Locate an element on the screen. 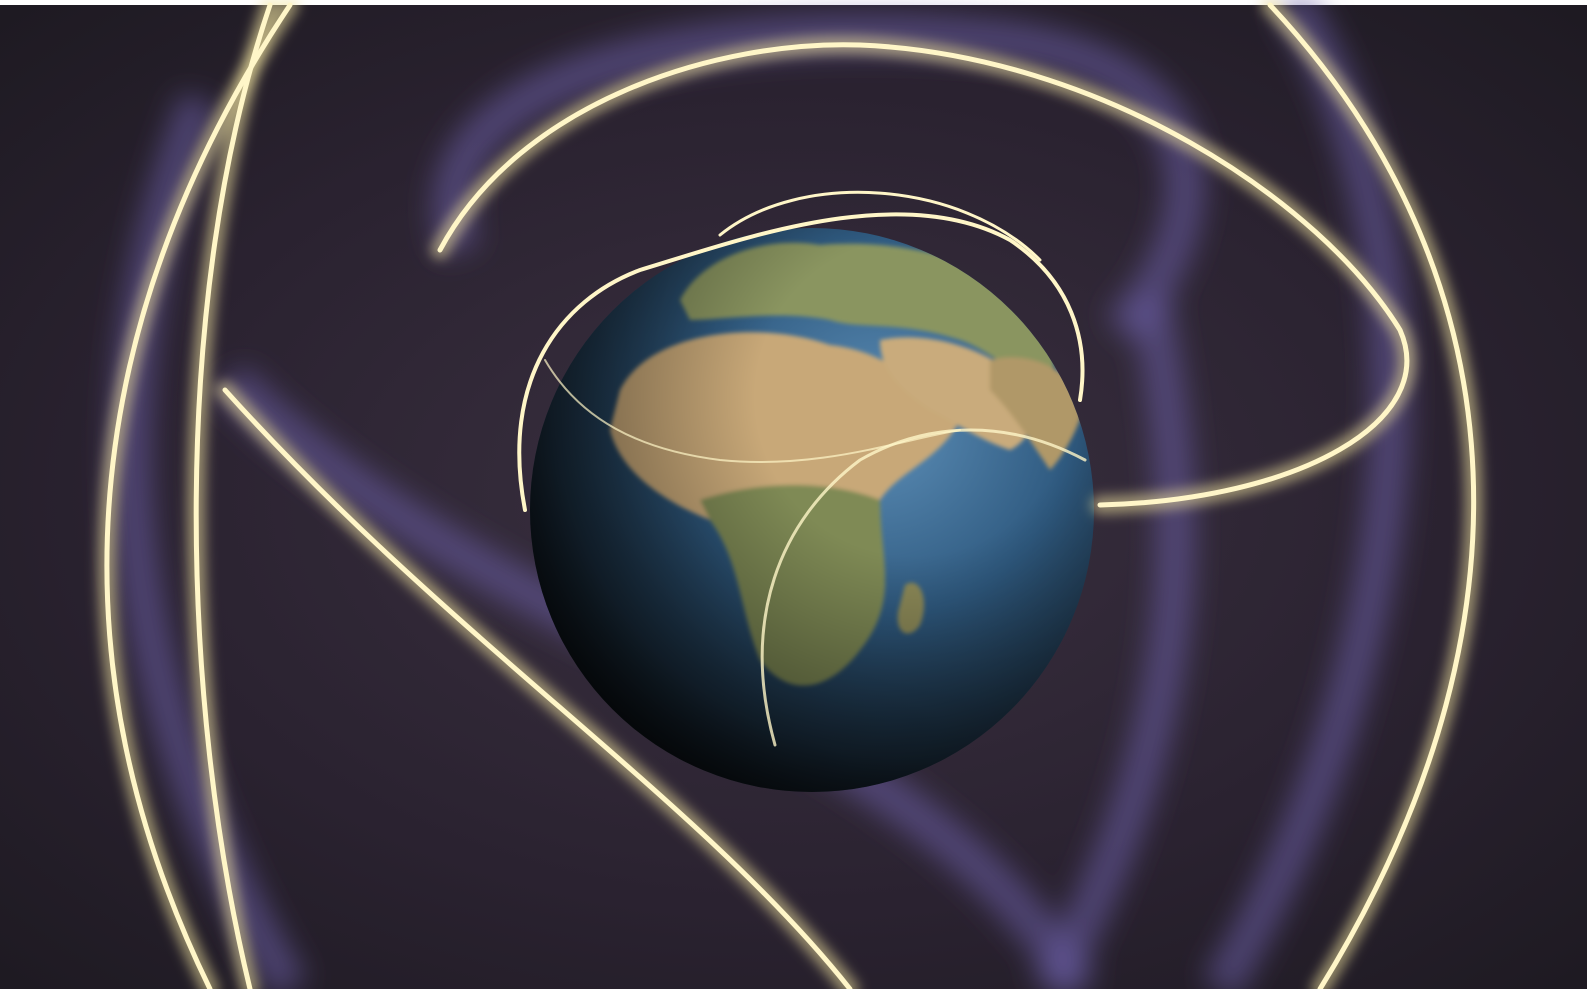 Image resolution: width=1587 pixels, height=989 pixels. ribbon is located at coordinates (1114, 642).